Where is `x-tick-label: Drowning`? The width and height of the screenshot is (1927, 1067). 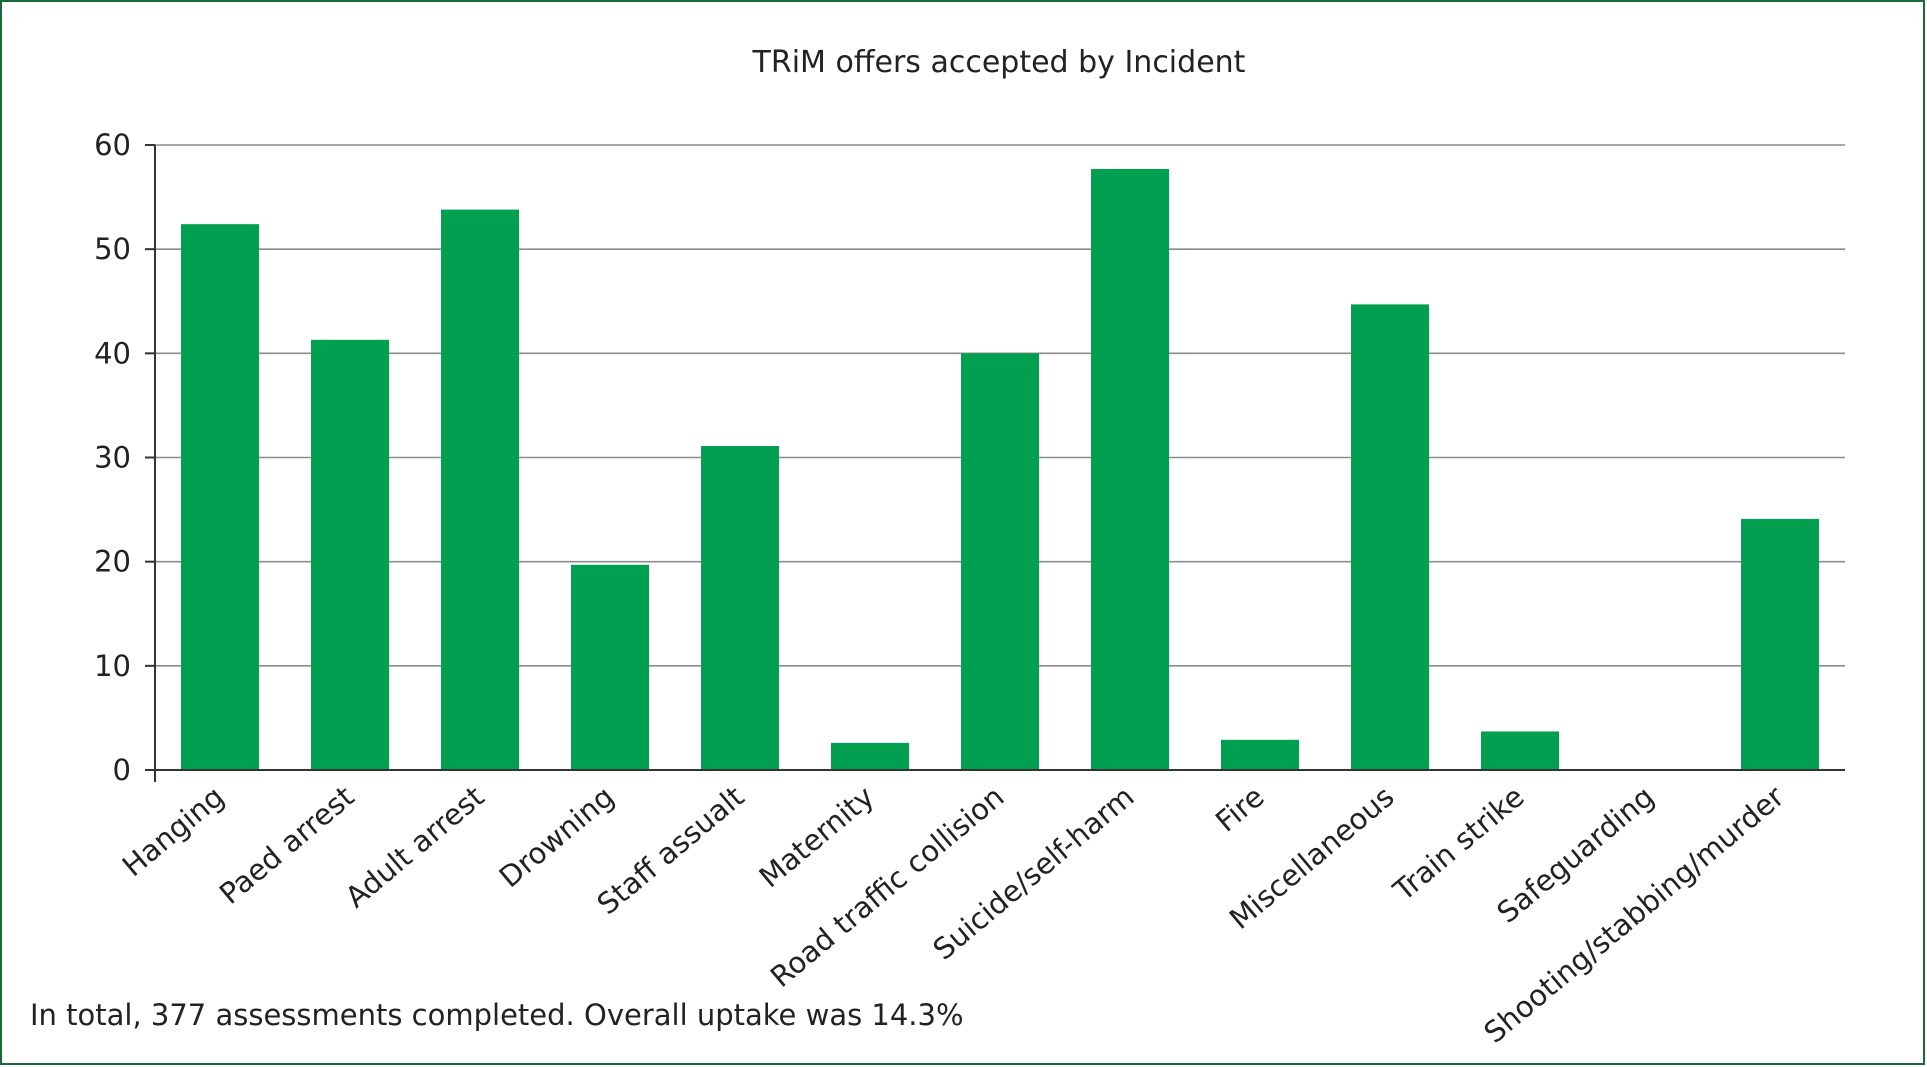
x-tick-label: Drowning is located at coordinates (557, 836).